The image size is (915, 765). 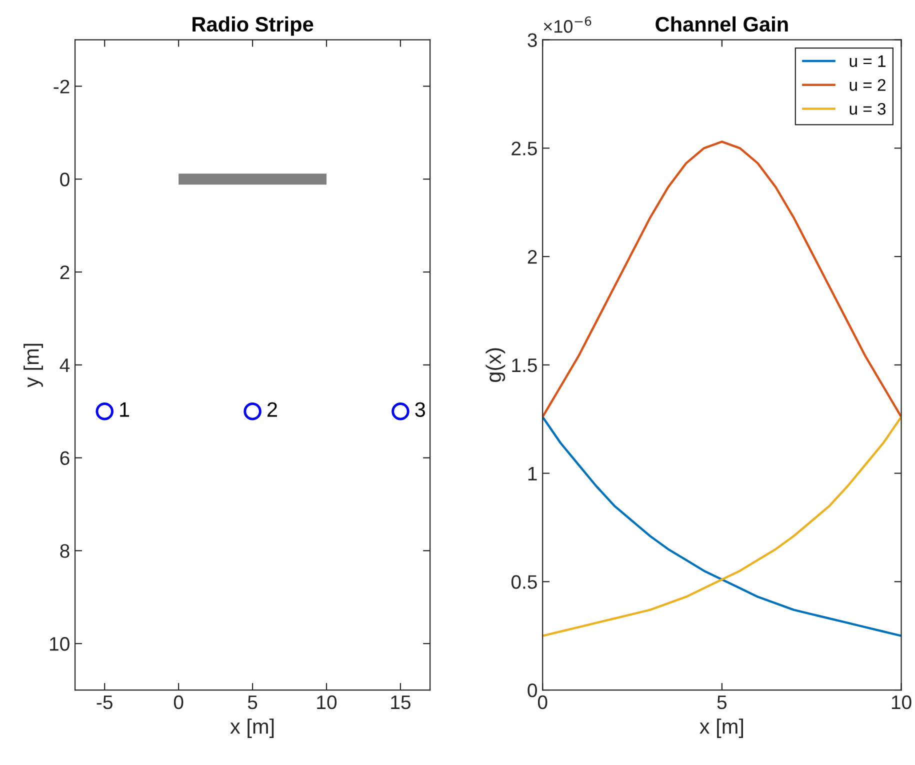 What do you see at coordinates (868, 108) in the screenshot?
I see `legend-label: u = 3` at bounding box center [868, 108].